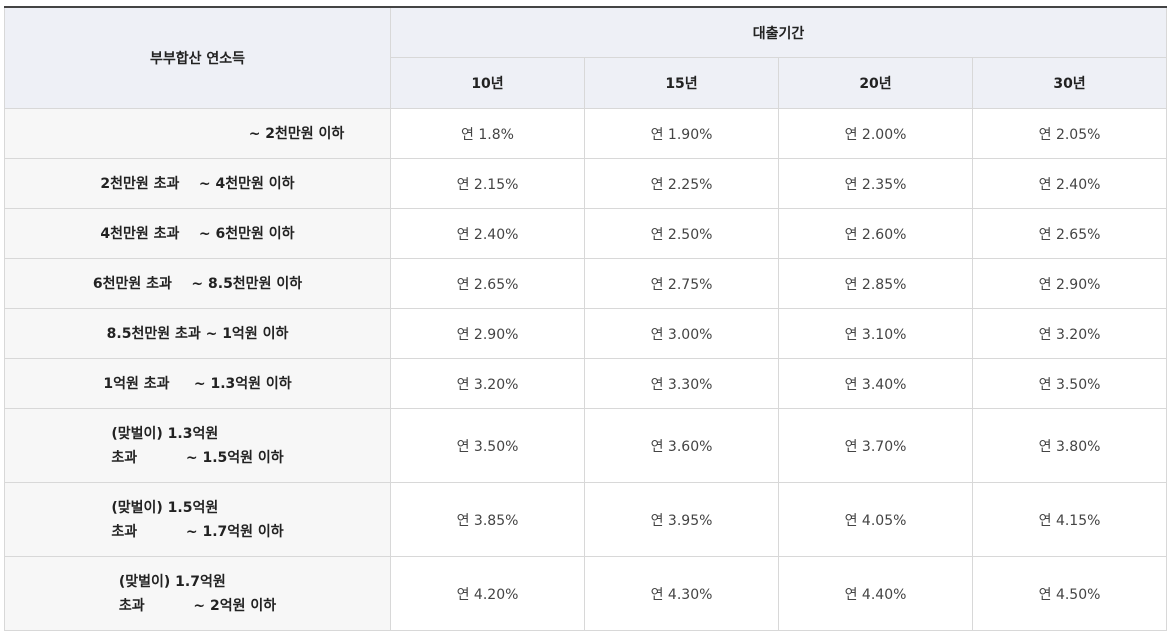 The height and width of the screenshot is (637, 1167). Describe the element at coordinates (681, 133) in the screenshot. I see `rate-cell: 연 1.90%` at that location.